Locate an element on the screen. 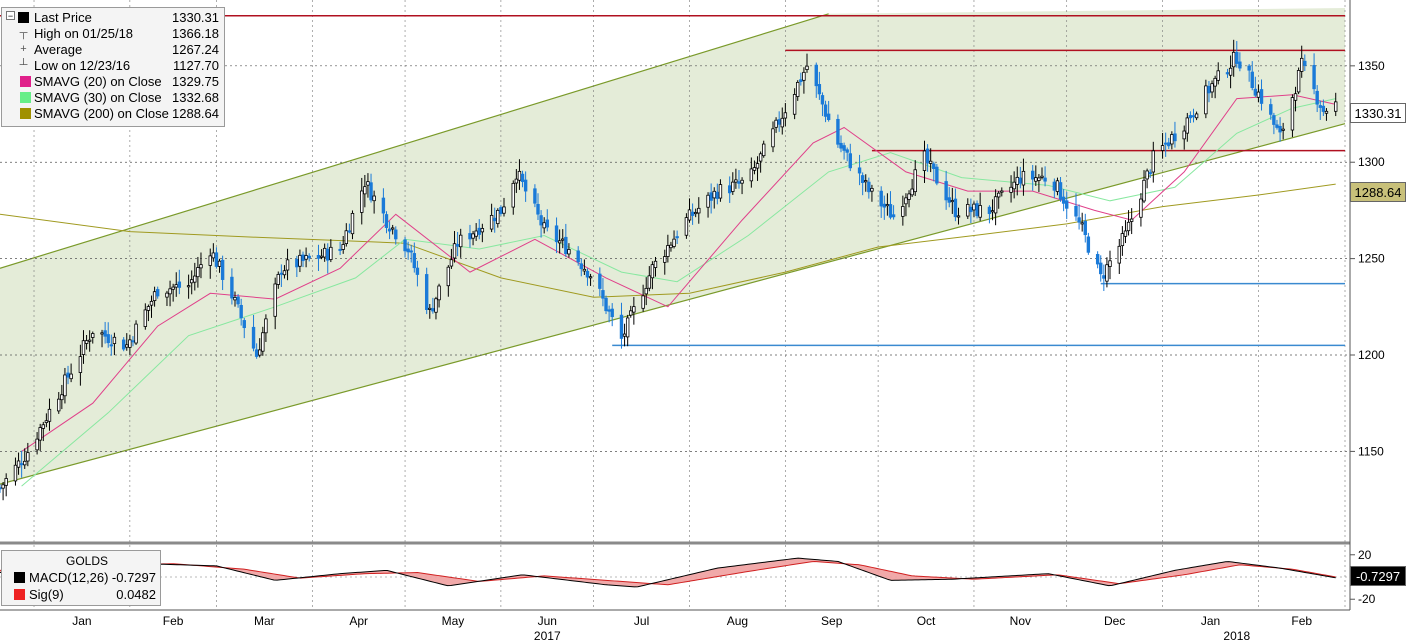  legend-row-sma20: SMAVG (20) on Close 1329.75 is located at coordinates (113, 82).